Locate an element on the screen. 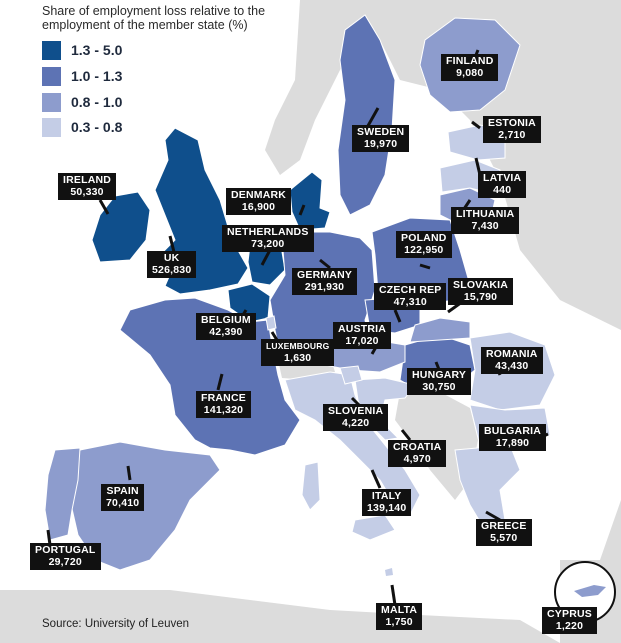 The width and height of the screenshot is (621, 643). country-name: DENMARK is located at coordinates (259, 195).